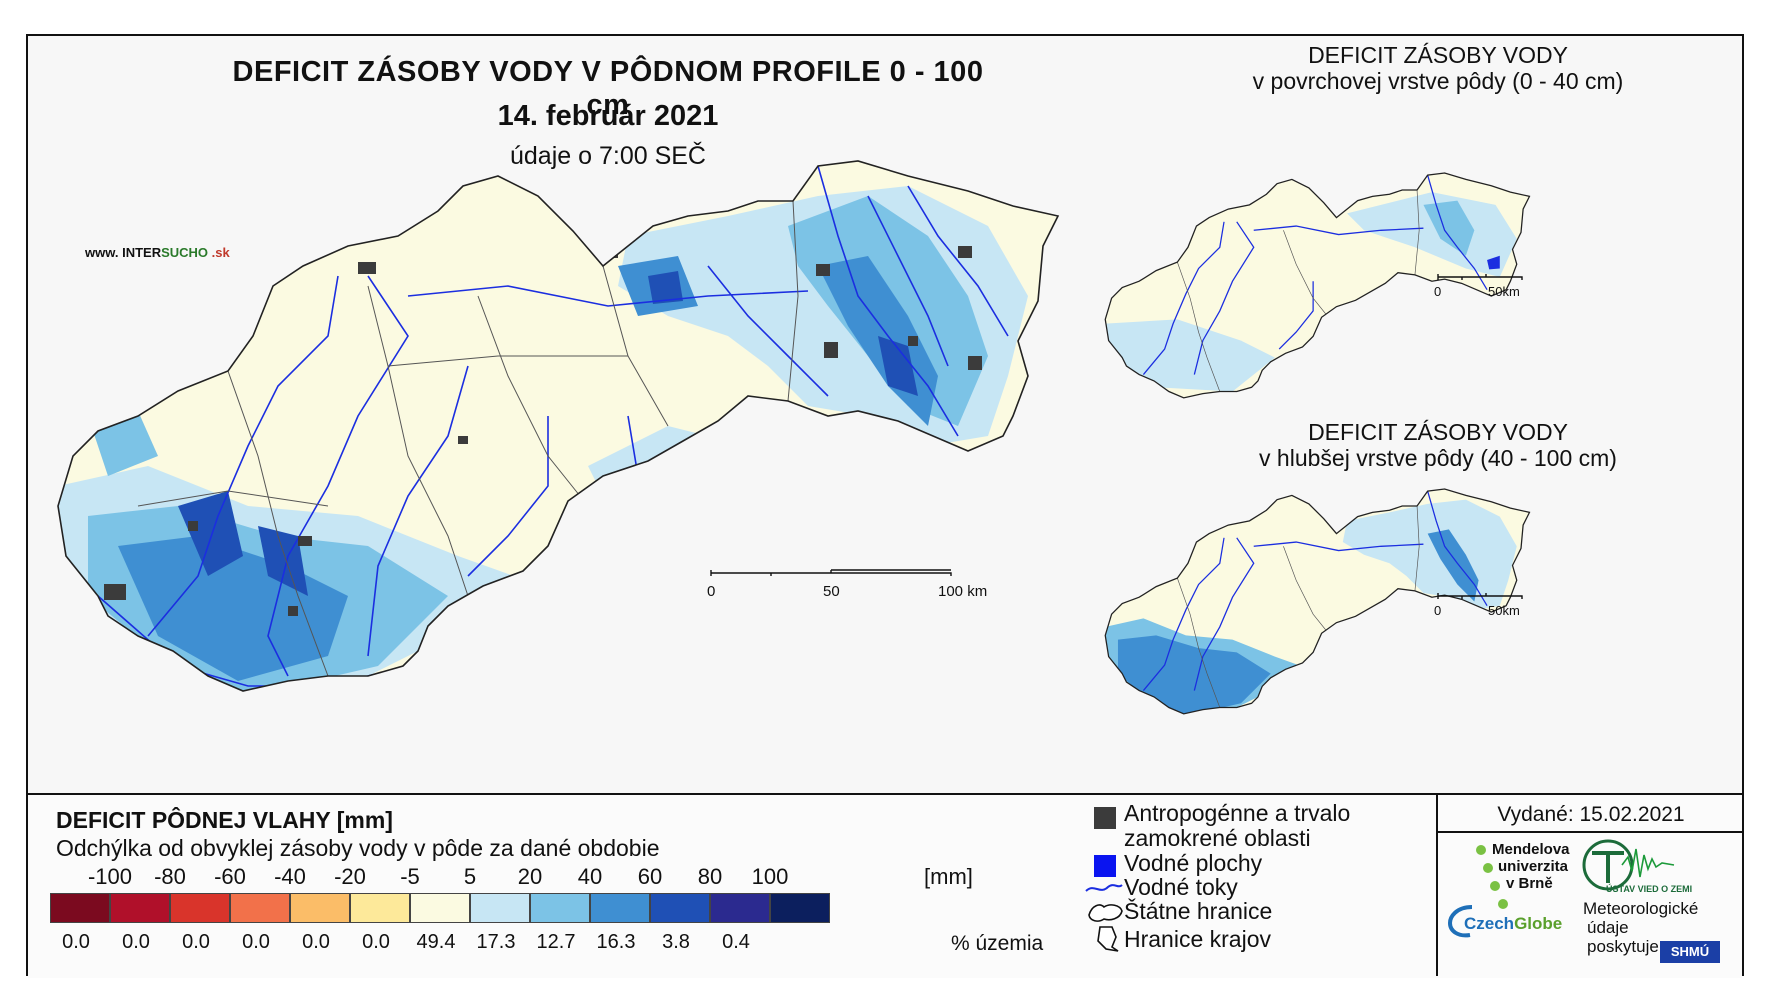 The height and width of the screenshot is (1003, 1772). I want to click on czechglobe-b: Globe, so click(1538, 923).